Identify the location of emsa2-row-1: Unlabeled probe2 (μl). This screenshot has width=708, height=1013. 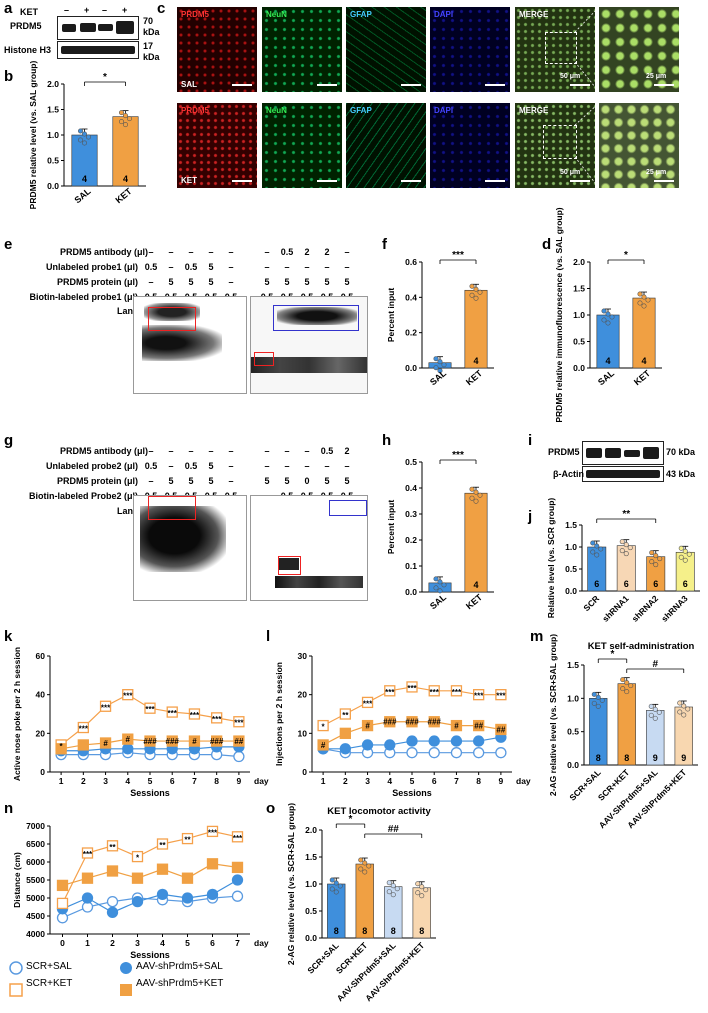
(91, 466).